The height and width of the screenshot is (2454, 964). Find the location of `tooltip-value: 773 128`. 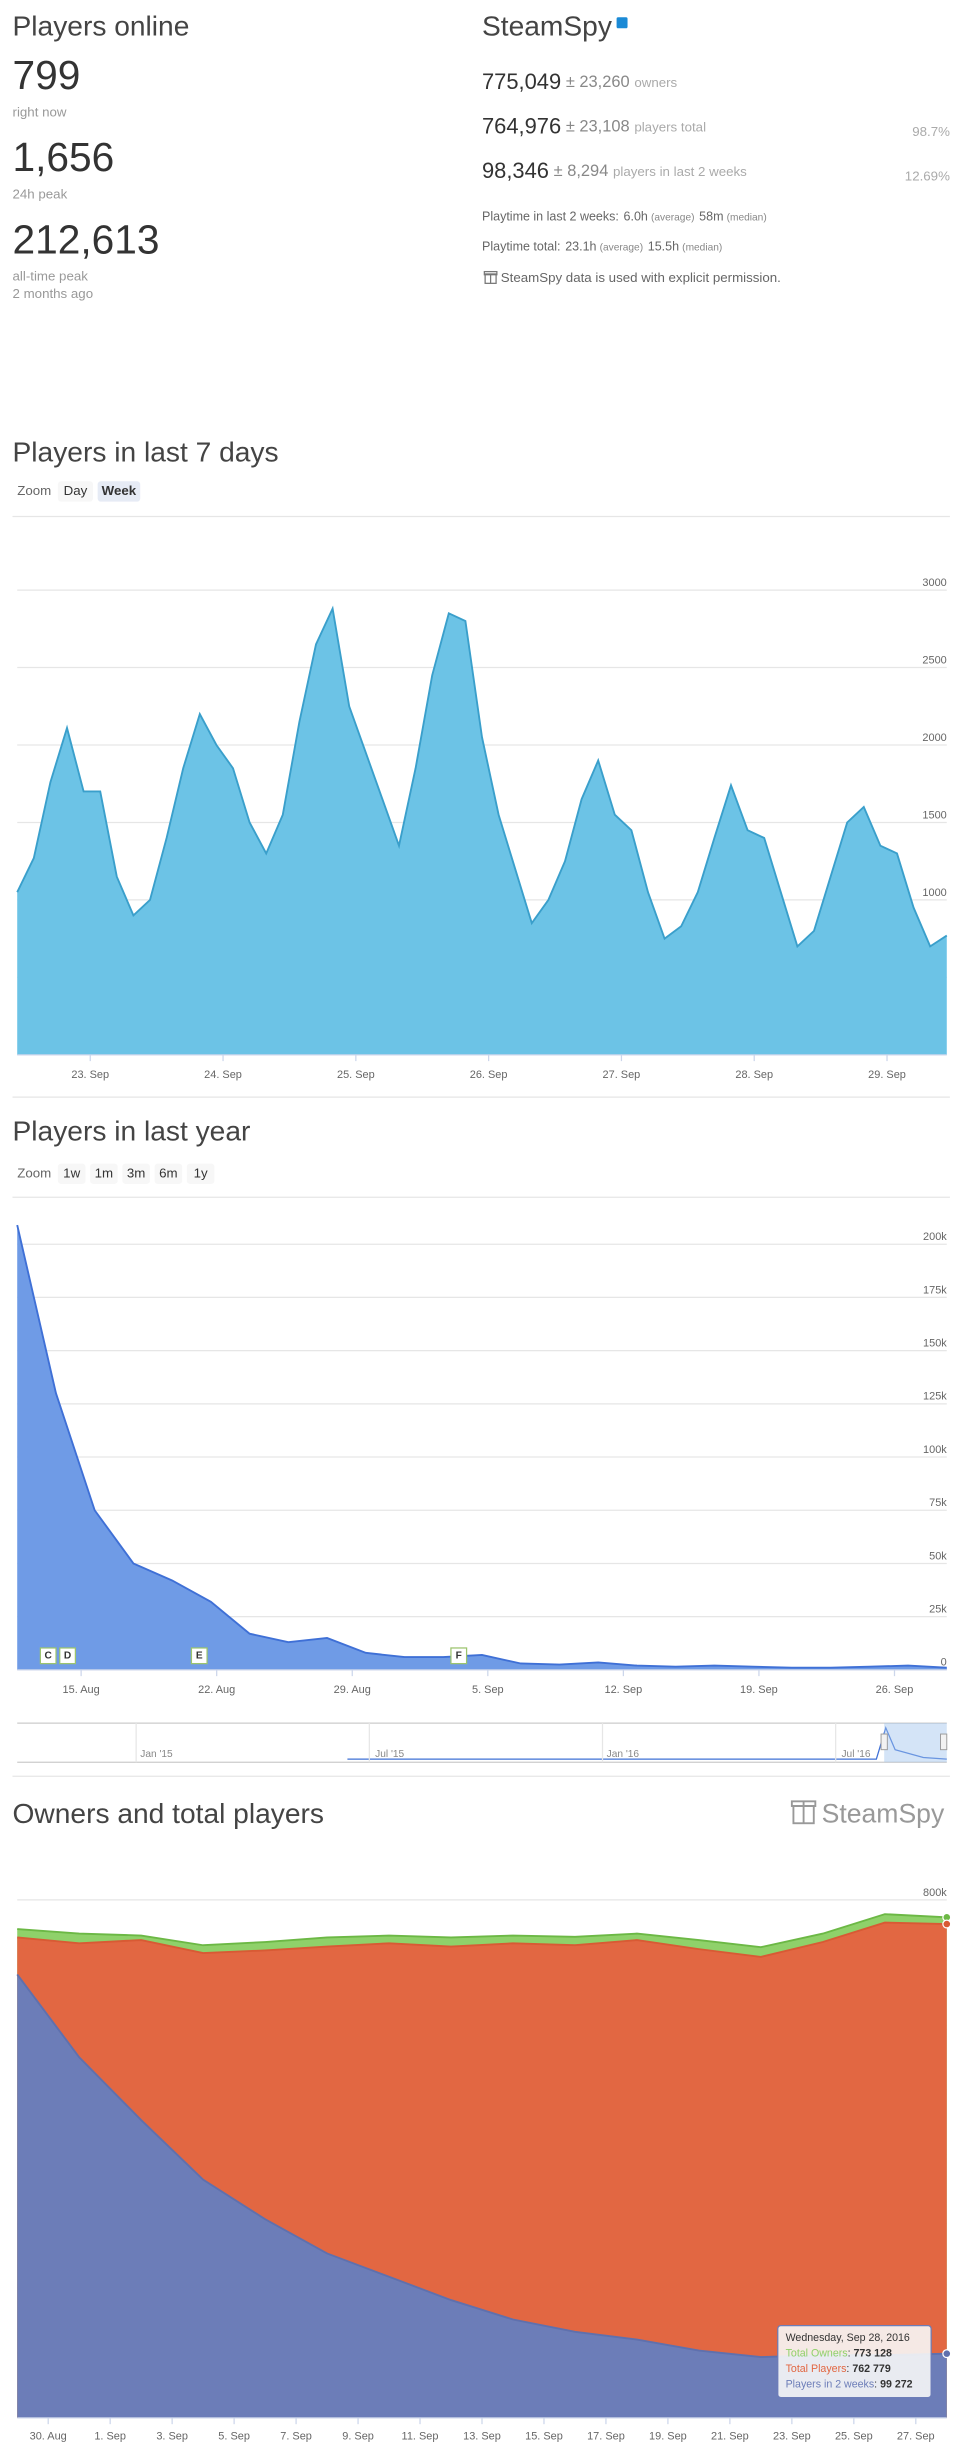

tooltip-value: 773 128 is located at coordinates (873, 2354).